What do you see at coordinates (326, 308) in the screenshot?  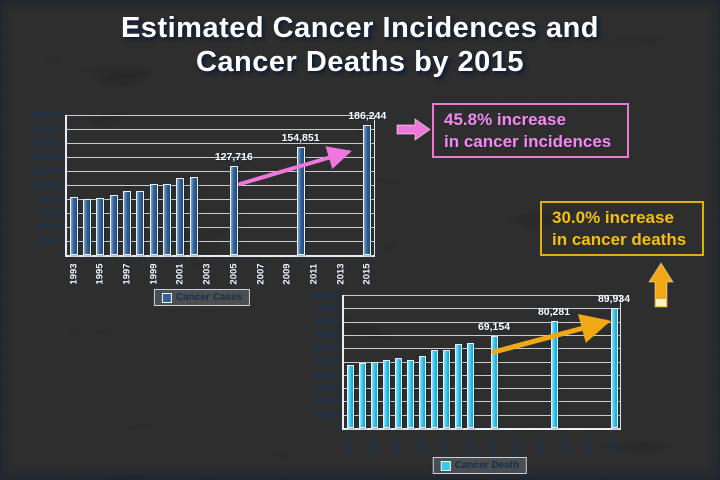 I see `y-axis-tick-label: 90000` at bounding box center [326, 308].